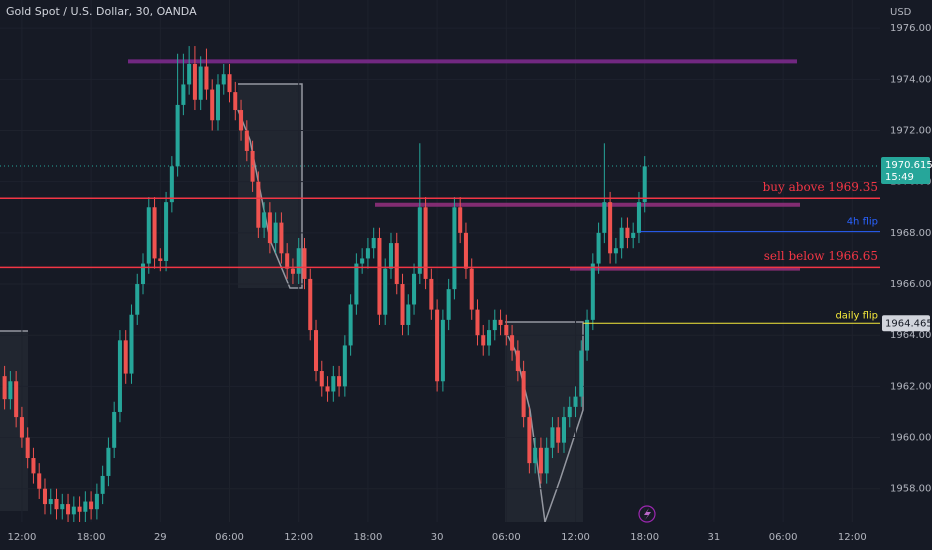 The image size is (932, 550). What do you see at coordinates (899, 177) in the screenshot?
I see `countdown-label: 15:49` at bounding box center [899, 177].